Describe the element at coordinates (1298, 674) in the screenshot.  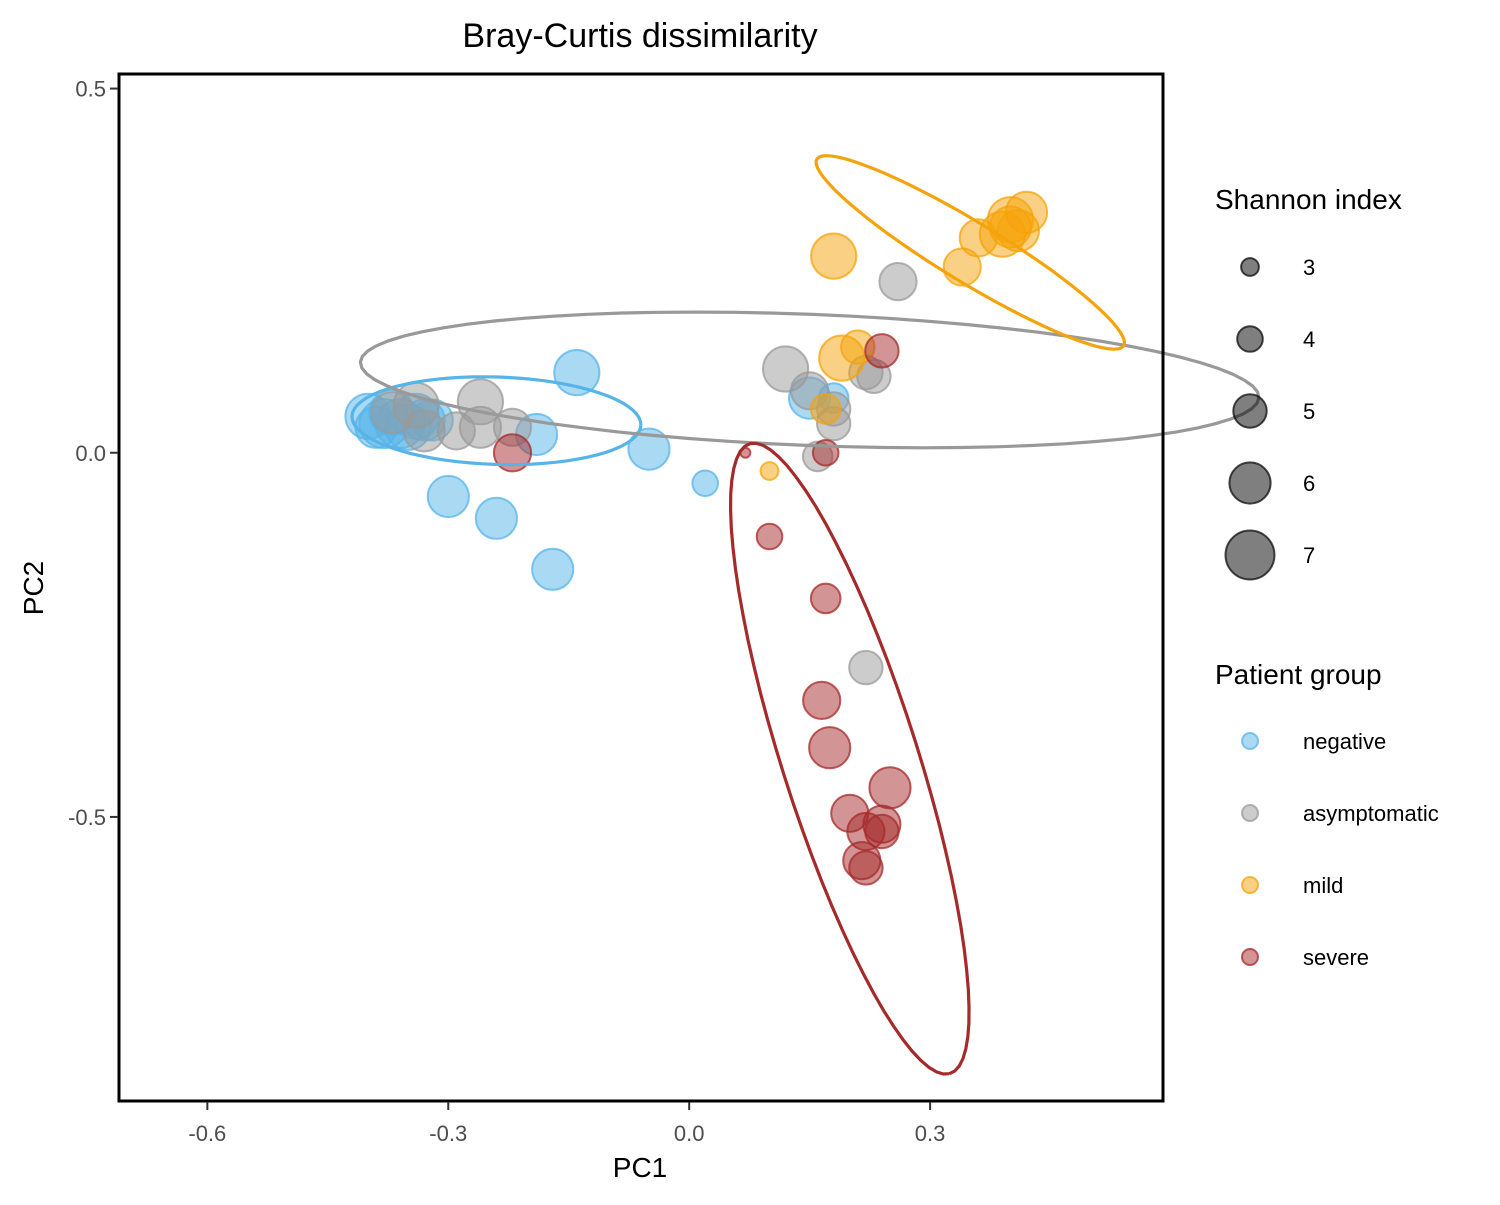
I see `group-legend-title: Patient group` at that location.